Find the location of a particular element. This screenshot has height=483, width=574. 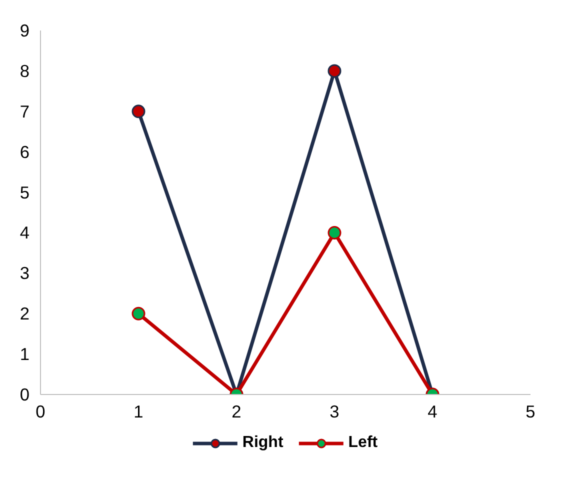

legend-label: Right is located at coordinates (263, 443).